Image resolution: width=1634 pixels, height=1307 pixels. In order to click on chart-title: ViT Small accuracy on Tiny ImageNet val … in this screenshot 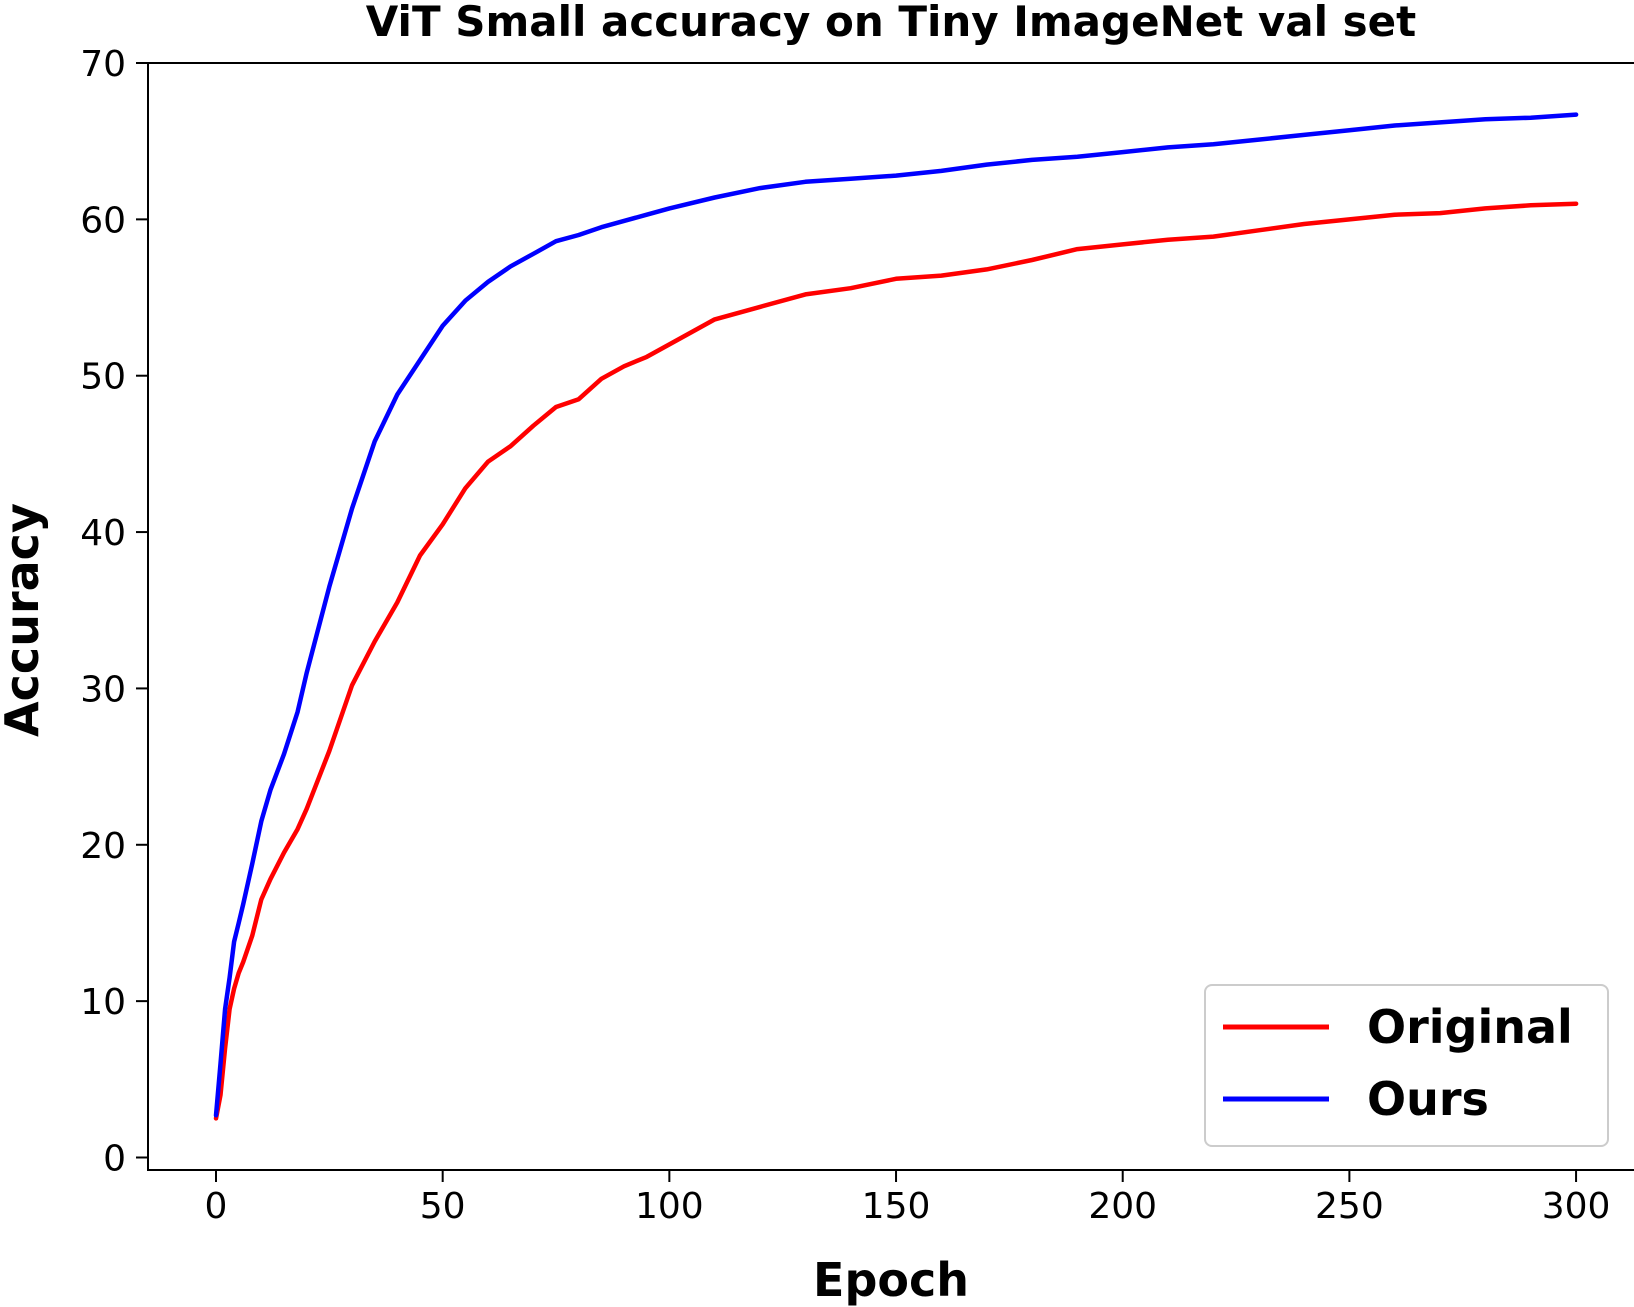, I will do `click(891, 23)`.